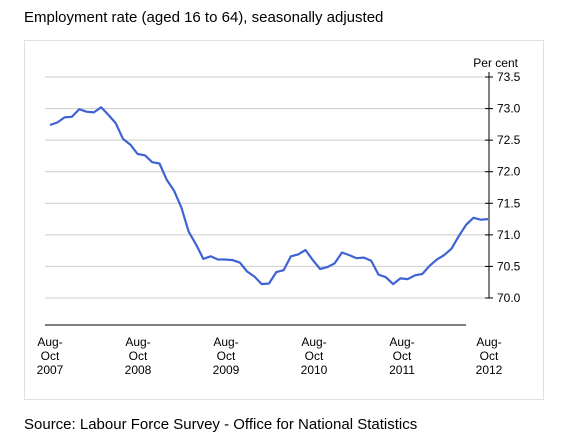  Describe the element at coordinates (226, 356) in the screenshot. I see `x-tick-label: Aug-Oct 2009` at that location.